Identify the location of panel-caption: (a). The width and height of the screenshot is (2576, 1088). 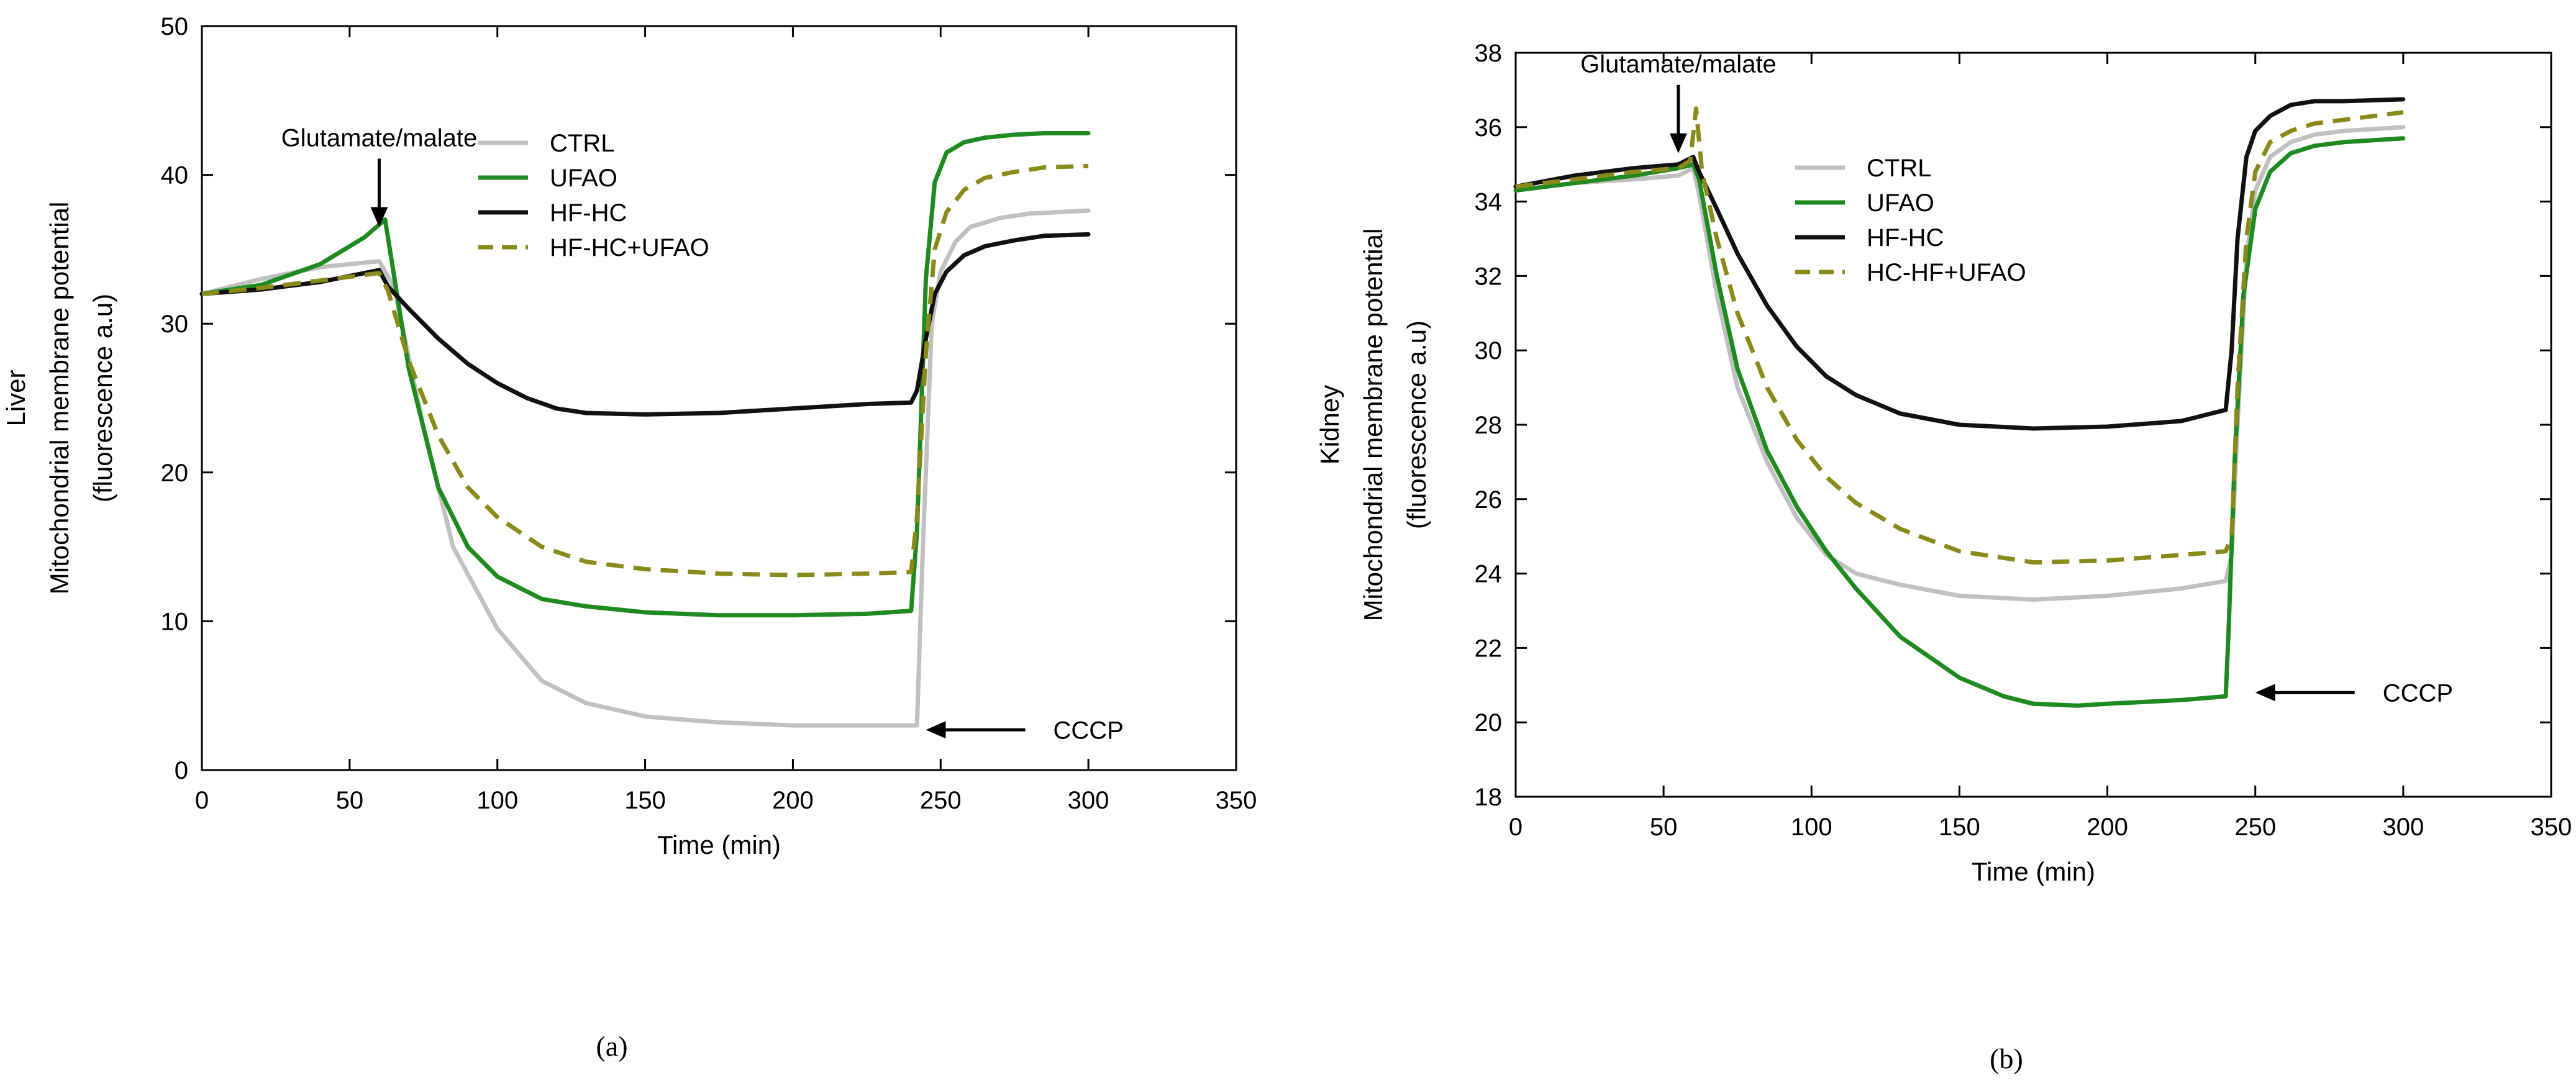
(611, 1046).